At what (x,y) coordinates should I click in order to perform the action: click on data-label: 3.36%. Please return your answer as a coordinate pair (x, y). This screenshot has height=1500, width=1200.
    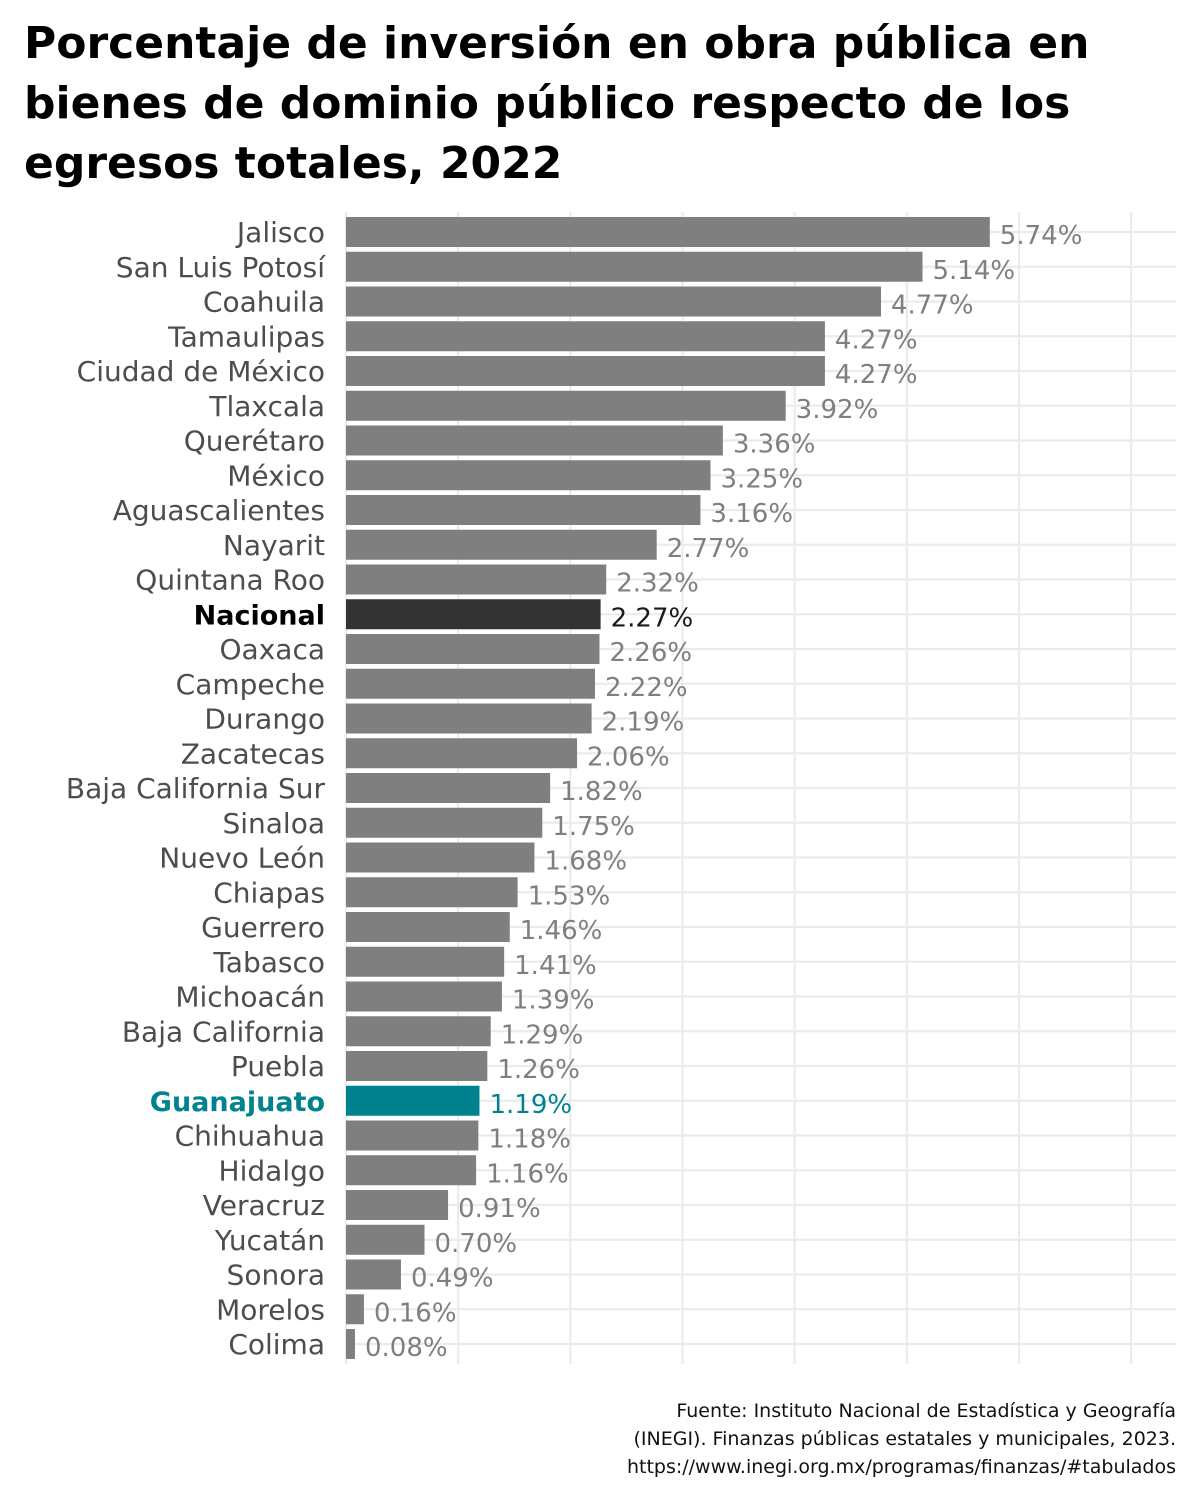
    Looking at the image, I should click on (774, 445).